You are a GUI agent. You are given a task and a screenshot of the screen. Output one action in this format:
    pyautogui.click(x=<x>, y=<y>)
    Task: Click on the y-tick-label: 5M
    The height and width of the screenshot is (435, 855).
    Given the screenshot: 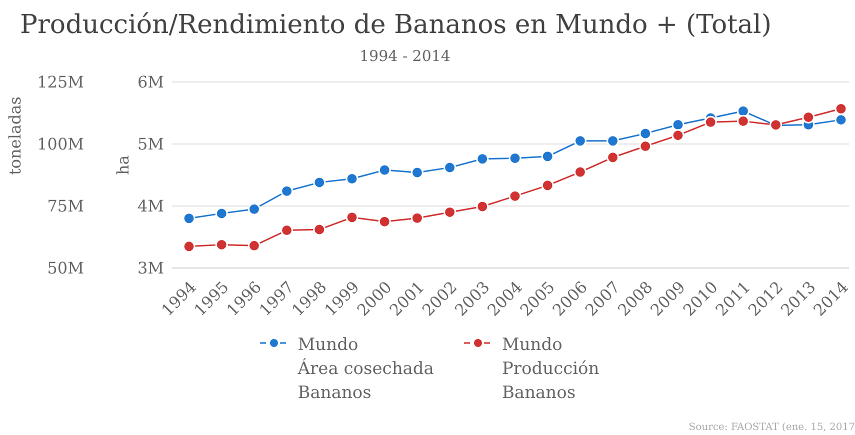 What is the action you would take?
    pyautogui.click(x=150, y=144)
    